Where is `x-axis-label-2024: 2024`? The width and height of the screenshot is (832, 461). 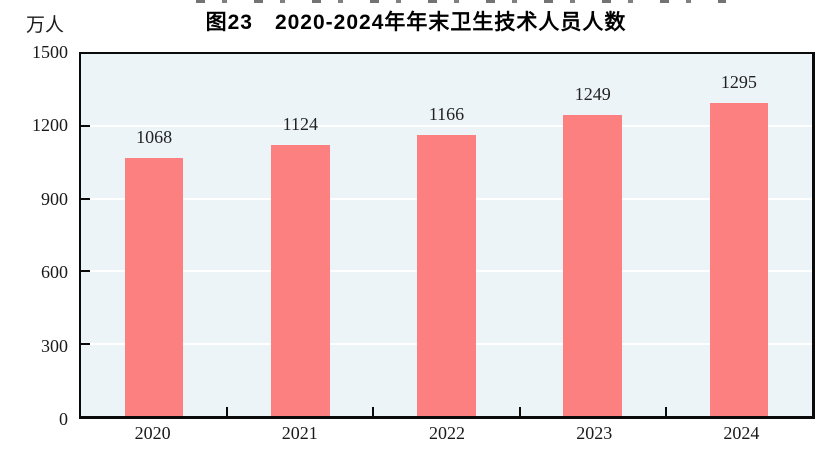 x-axis-label-2024: 2024 is located at coordinates (741, 433).